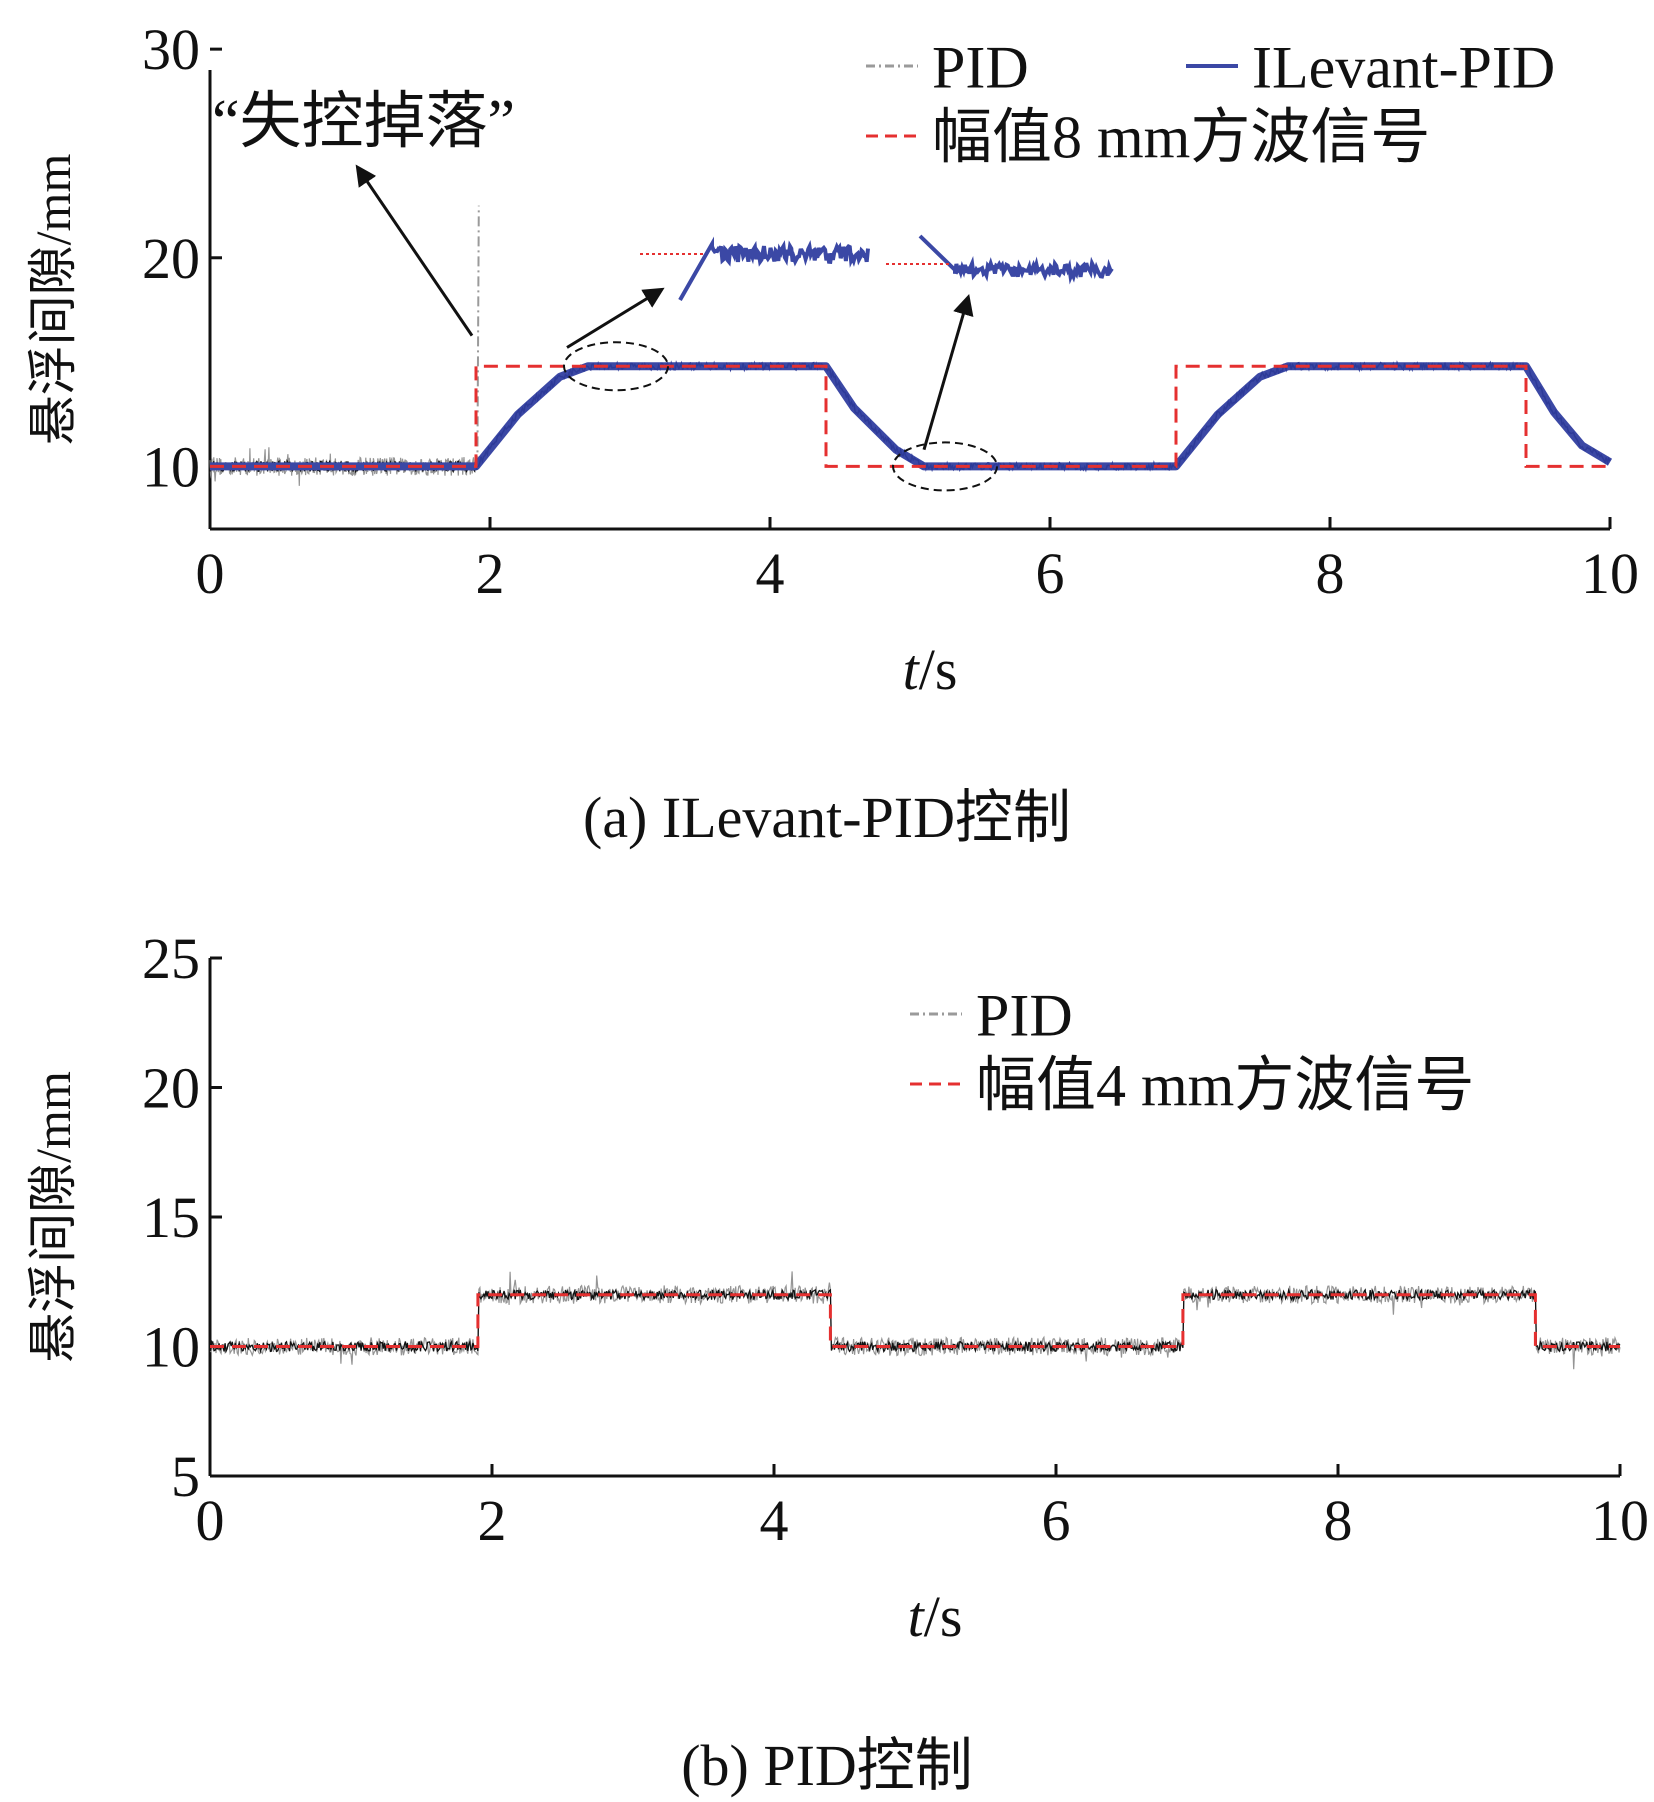 The width and height of the screenshot is (1654, 1802). I want to click on c0-x-tick-label: 2, so click(490, 573).